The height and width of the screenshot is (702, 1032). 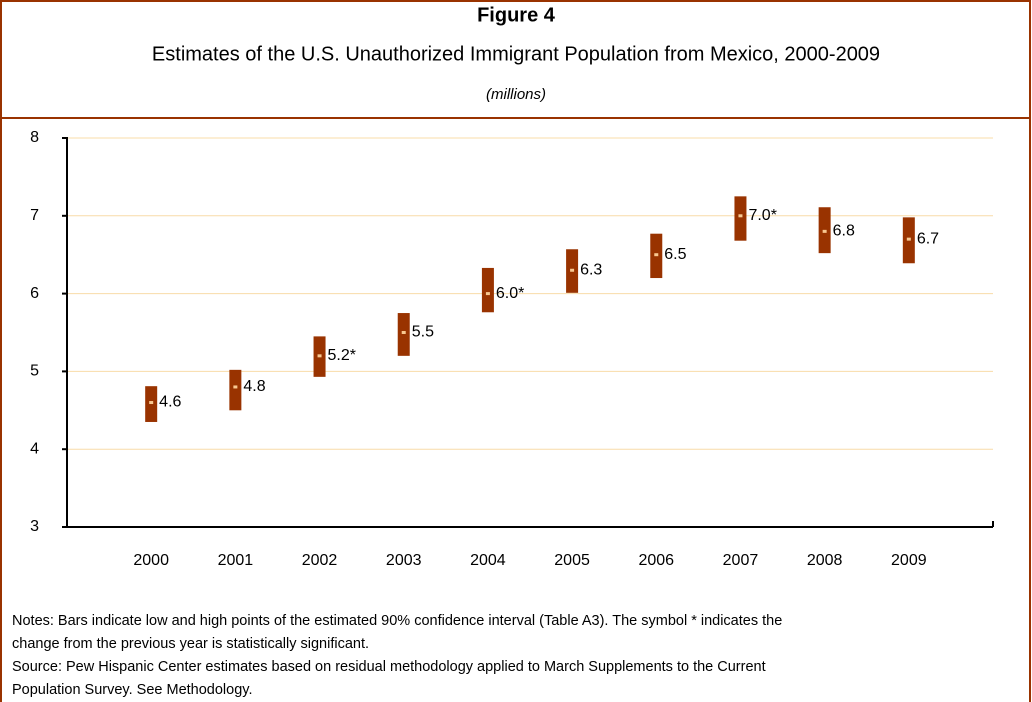 I want to click on x-tick-label: 2002, so click(x=320, y=560).